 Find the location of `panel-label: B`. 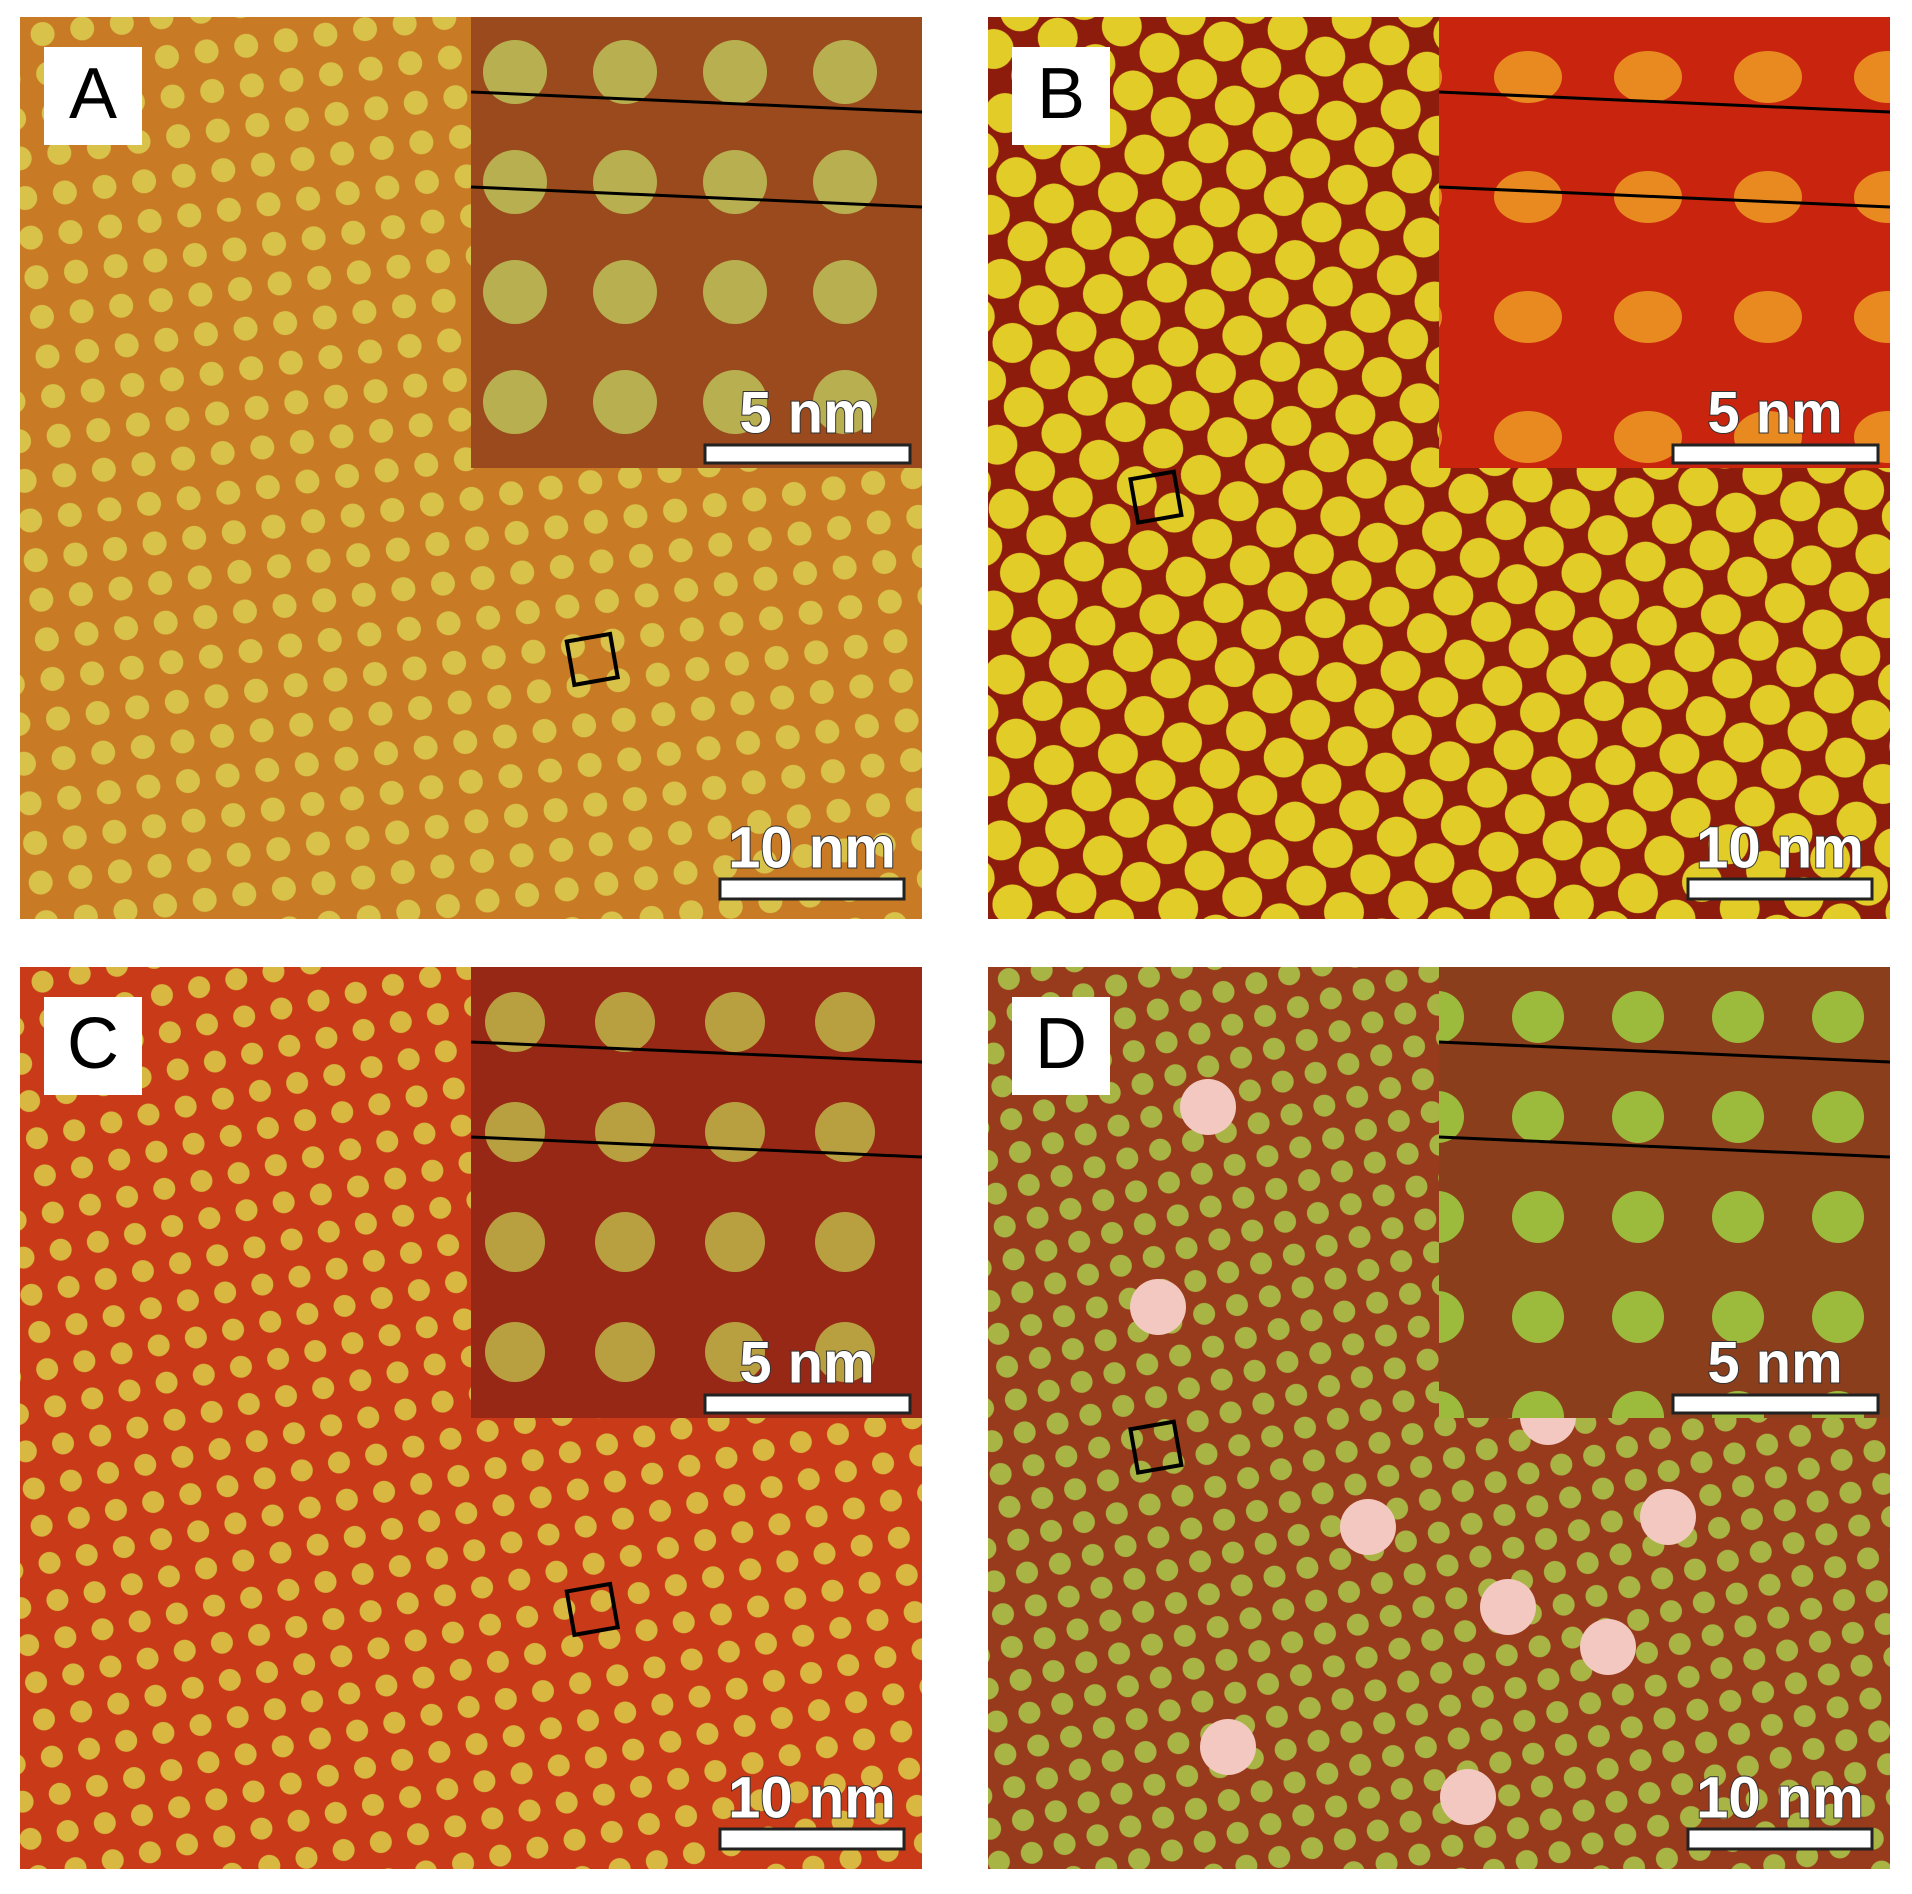

panel-label: B is located at coordinates (1061, 94).